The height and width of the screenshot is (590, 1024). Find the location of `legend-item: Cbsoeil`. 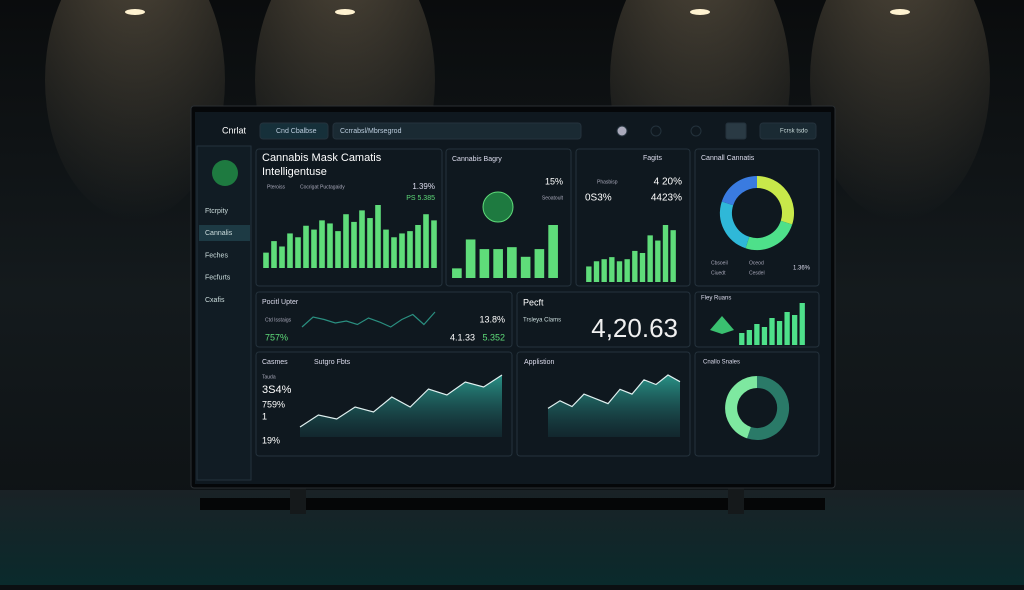

legend-item: Cbsoeil is located at coordinates (719, 263).